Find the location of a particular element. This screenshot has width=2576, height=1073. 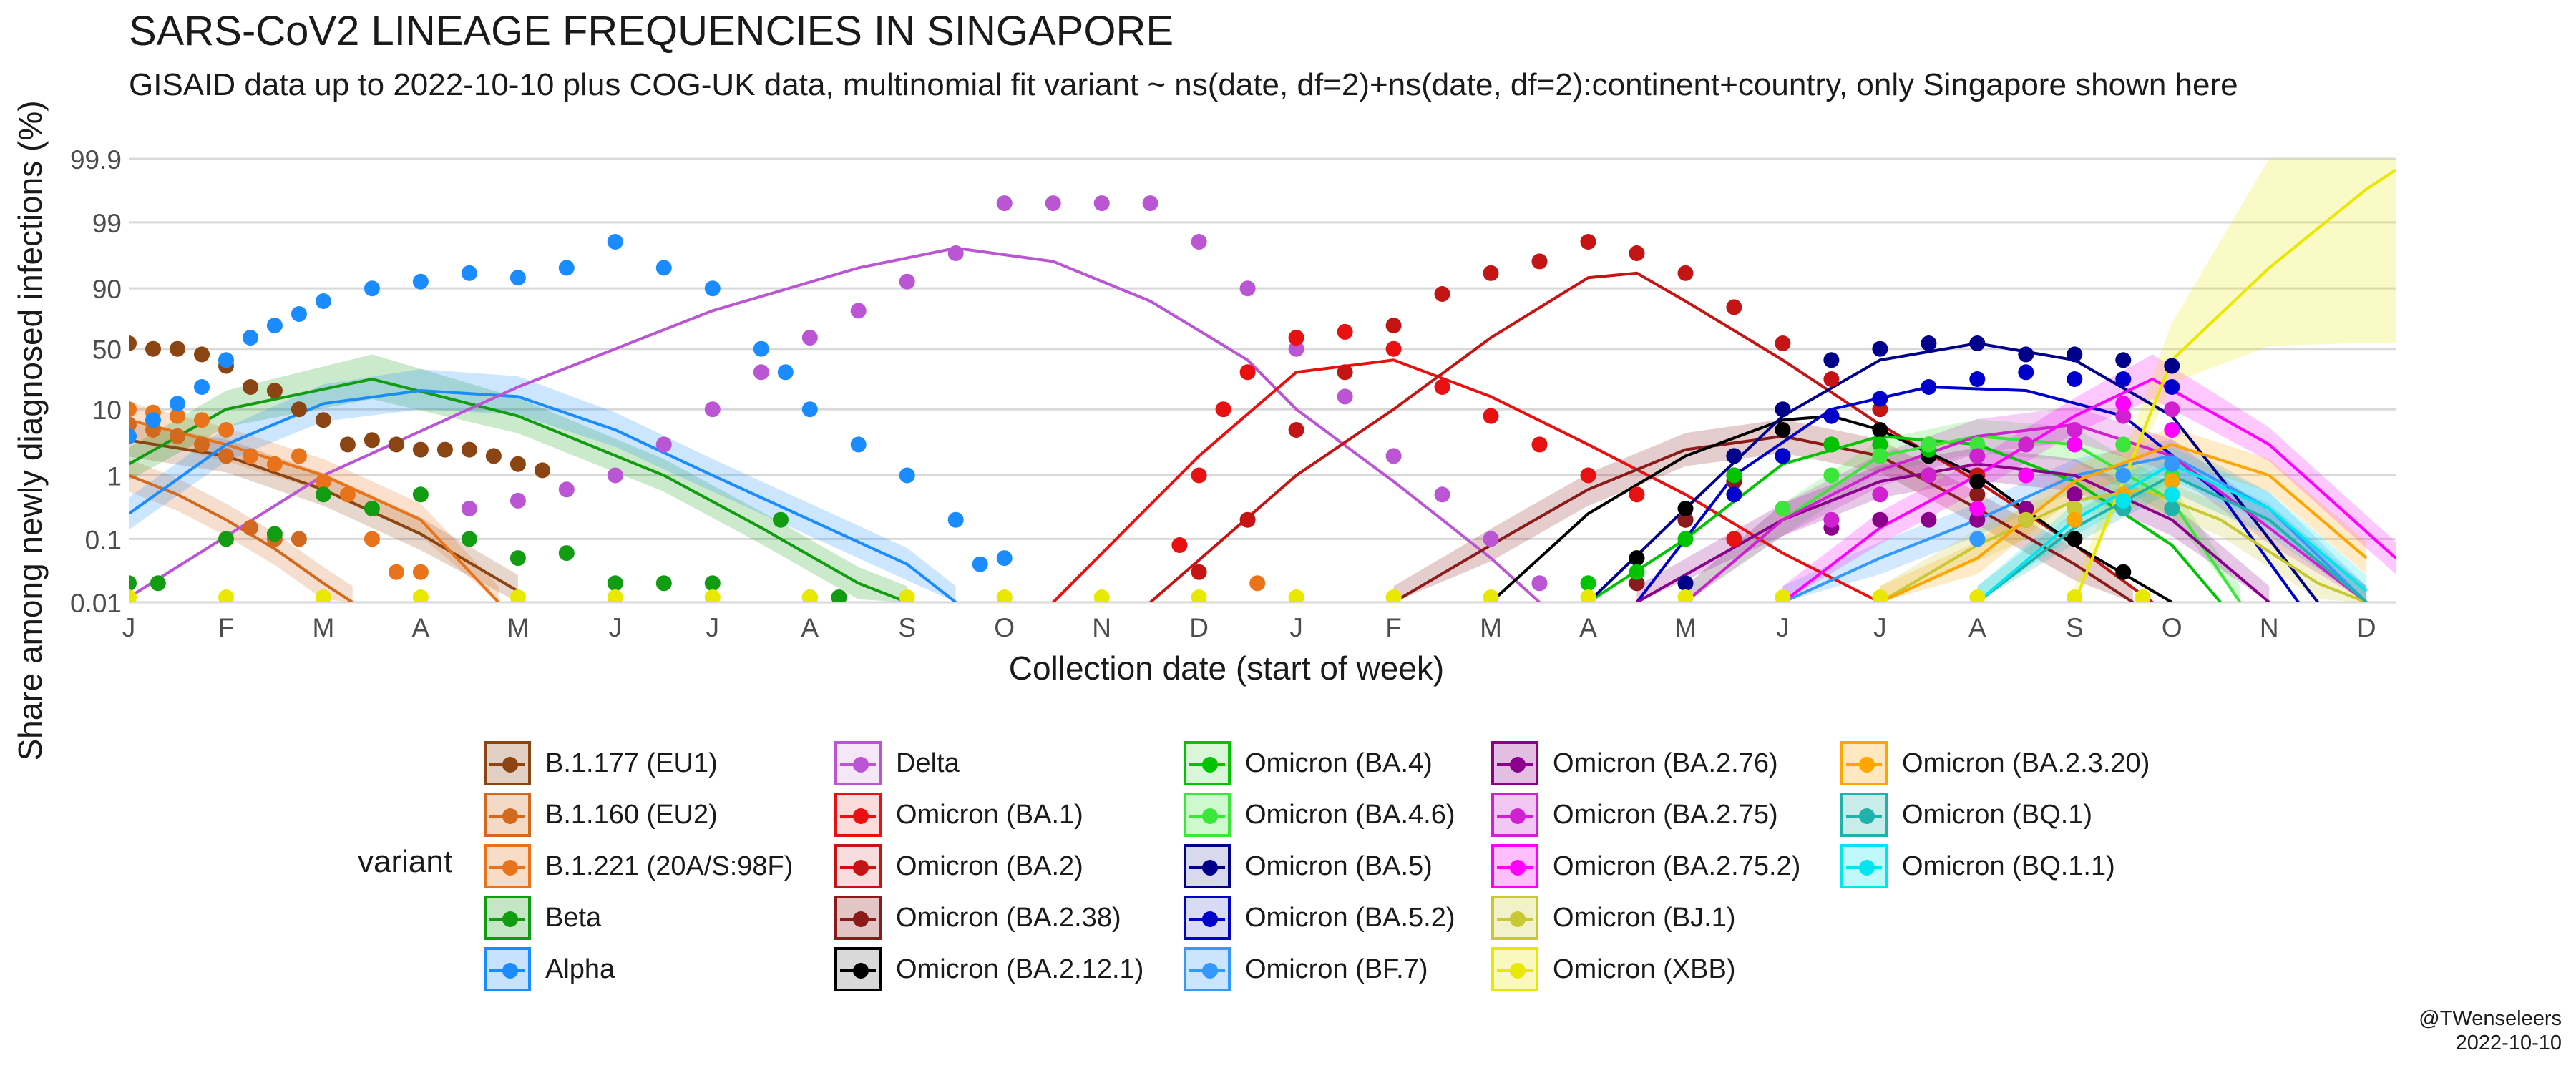

legend-item: Omicron (BA.5.2) is located at coordinates (1319, 918).